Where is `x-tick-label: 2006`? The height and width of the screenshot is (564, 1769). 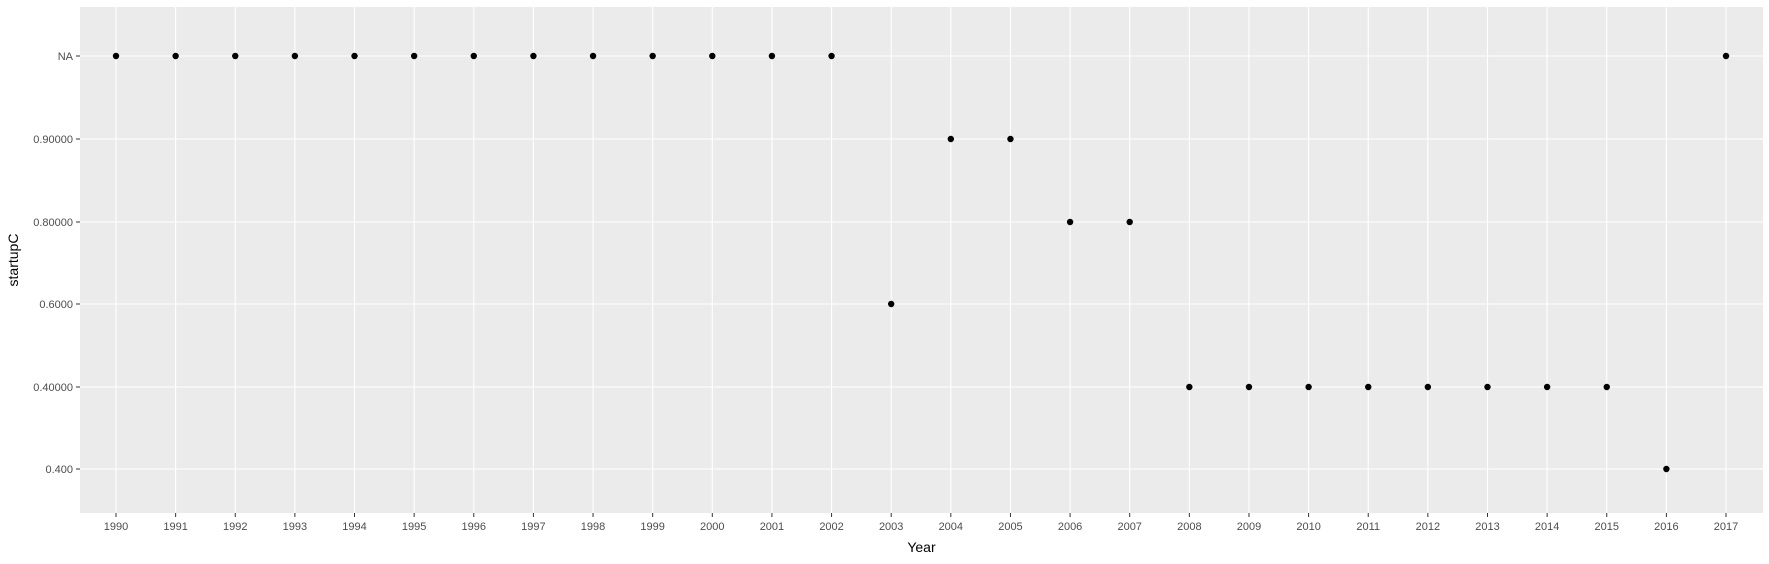 x-tick-label: 2006 is located at coordinates (1070, 527).